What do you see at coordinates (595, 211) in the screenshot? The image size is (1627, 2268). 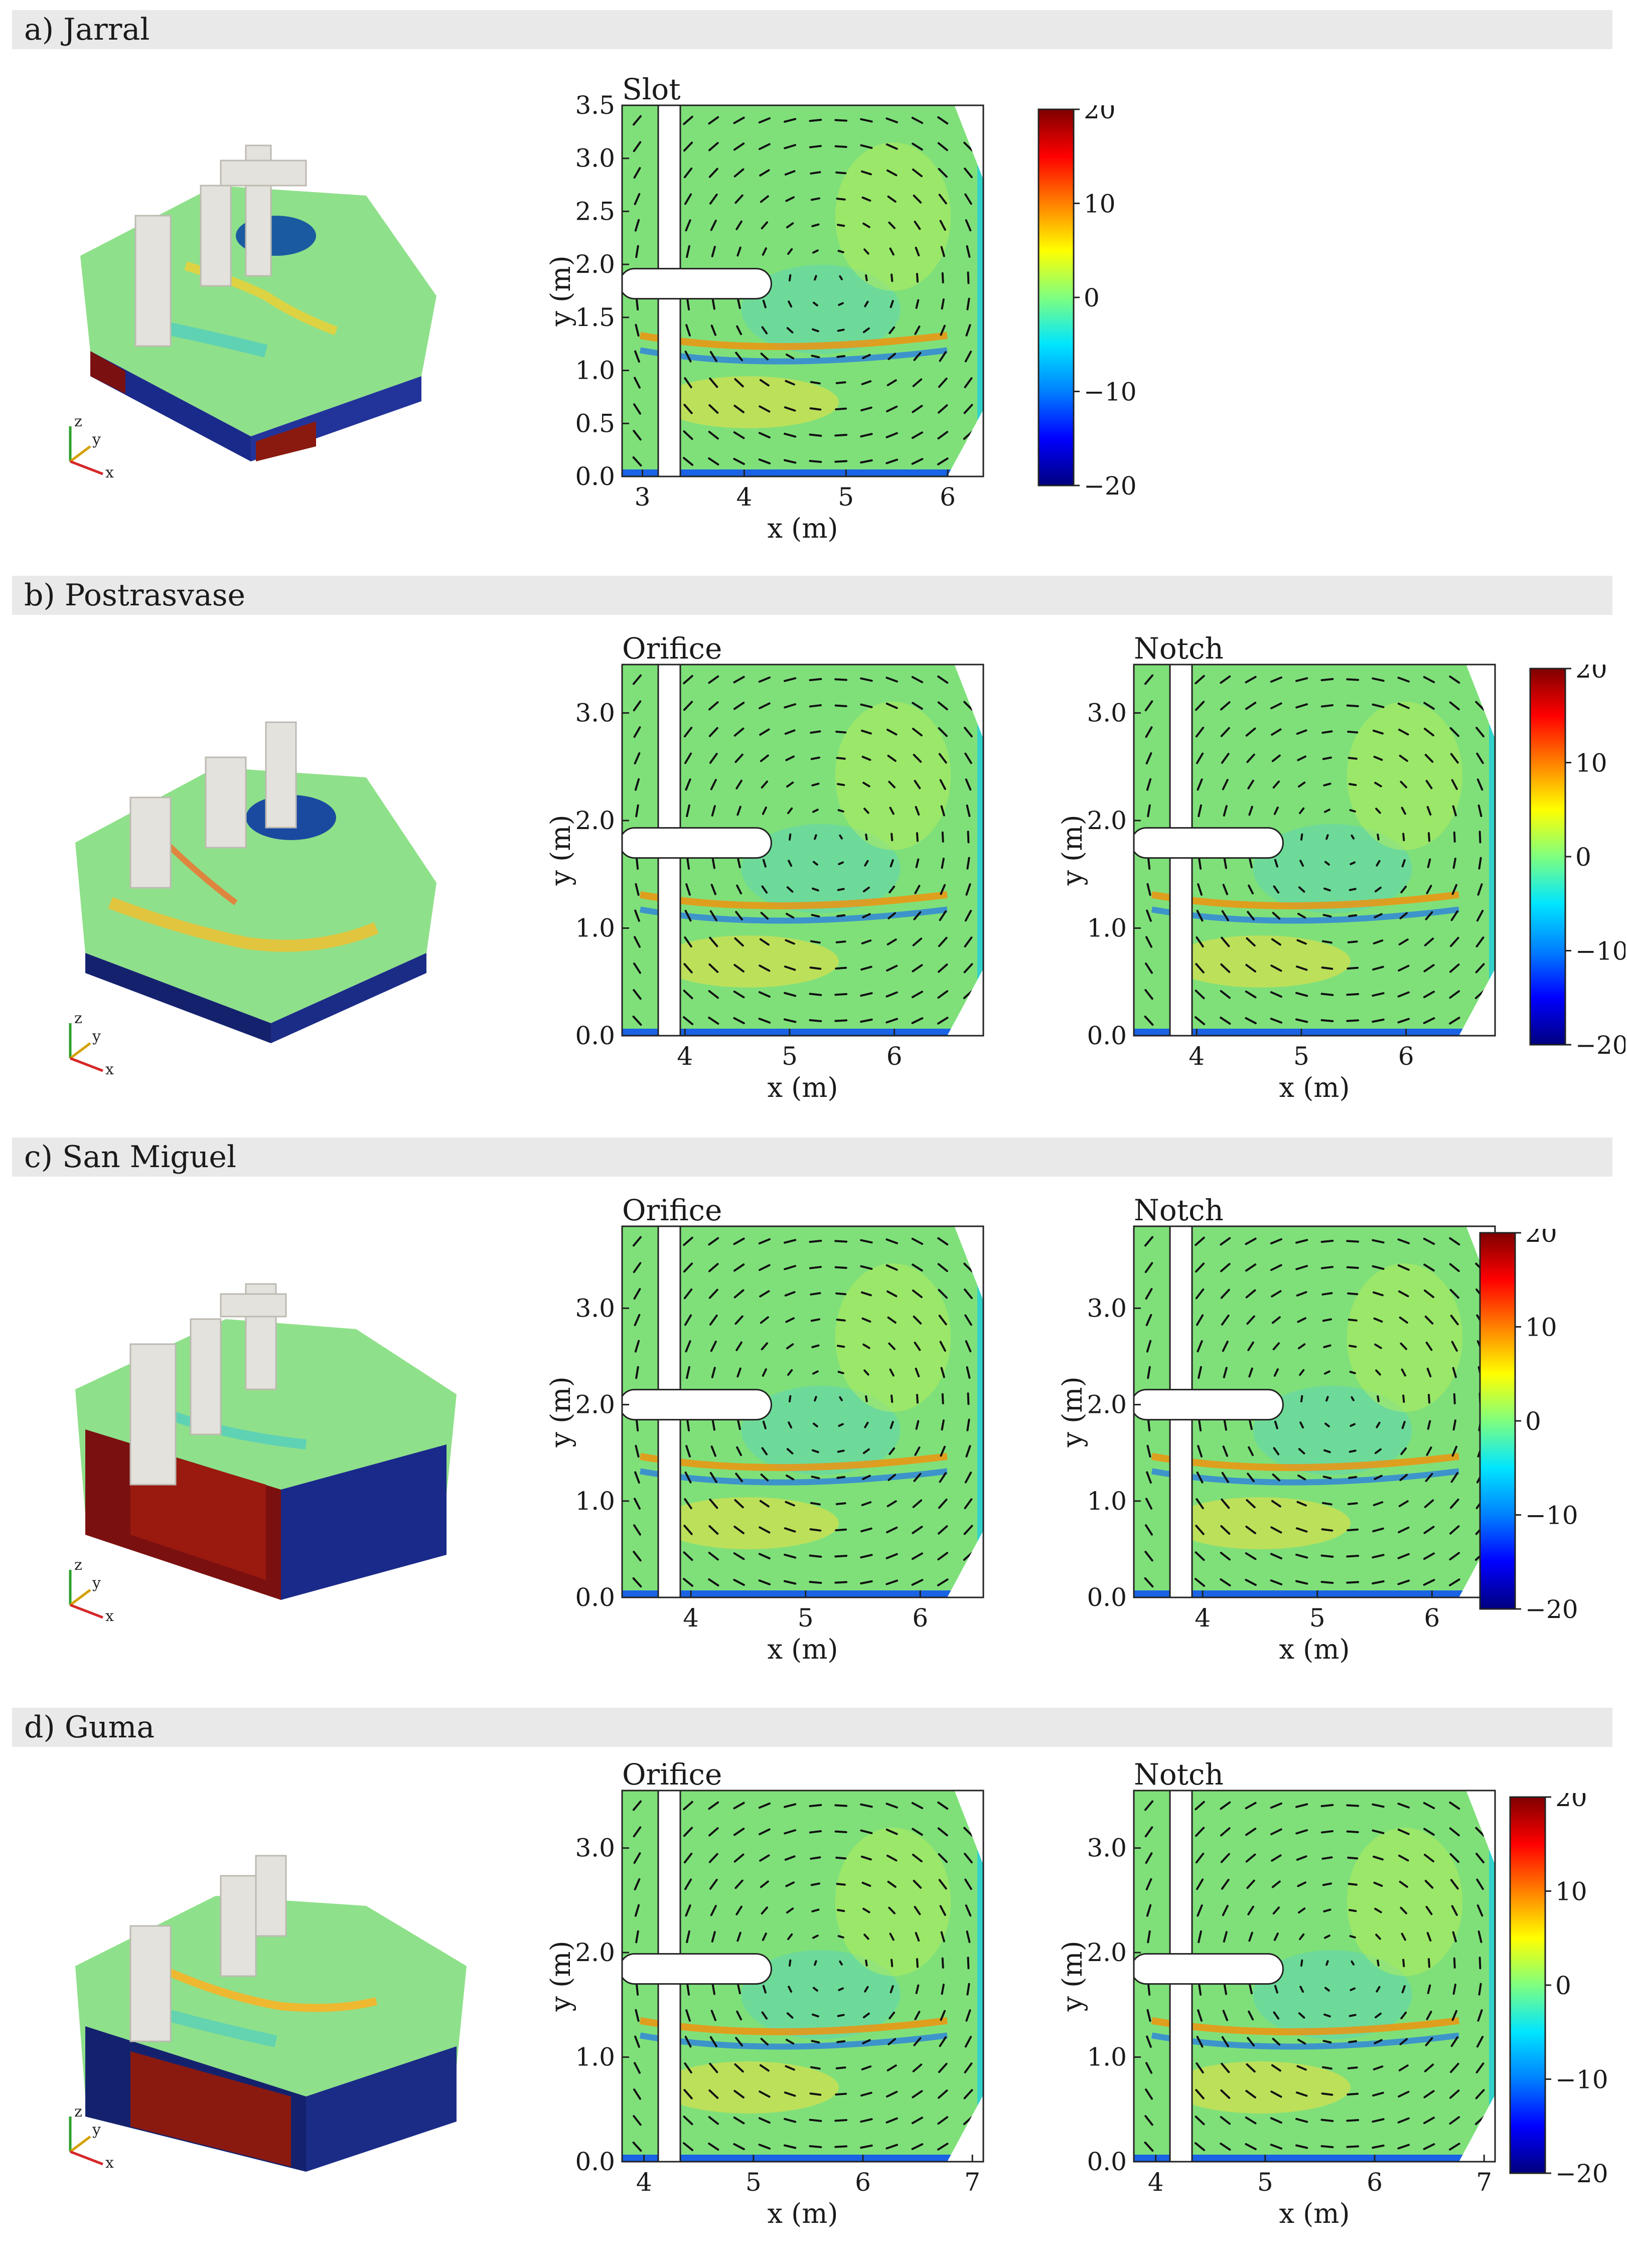 I see `y-tick-label: 2.5` at bounding box center [595, 211].